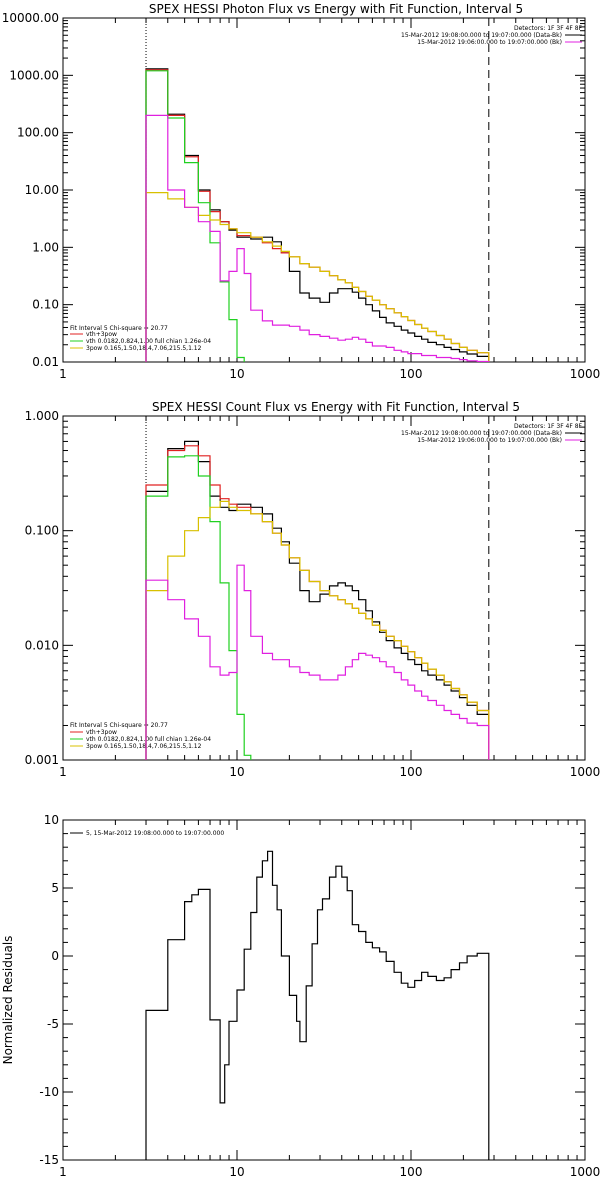 This screenshot has width=600, height=1204. What do you see at coordinates (42, 190) in the screenshot?
I see `panel1-ytick-label: 10.00` at bounding box center [42, 190].